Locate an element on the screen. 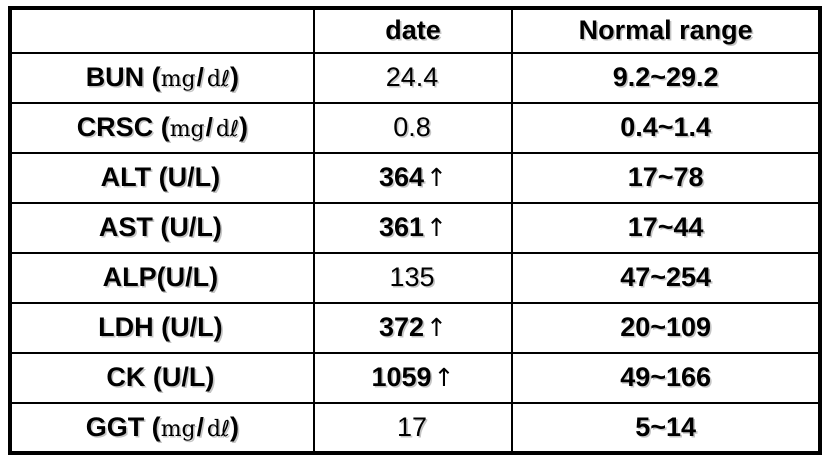 The height and width of the screenshot is (466, 832). normal-range-value: 17~44 is located at coordinates (665, 227).